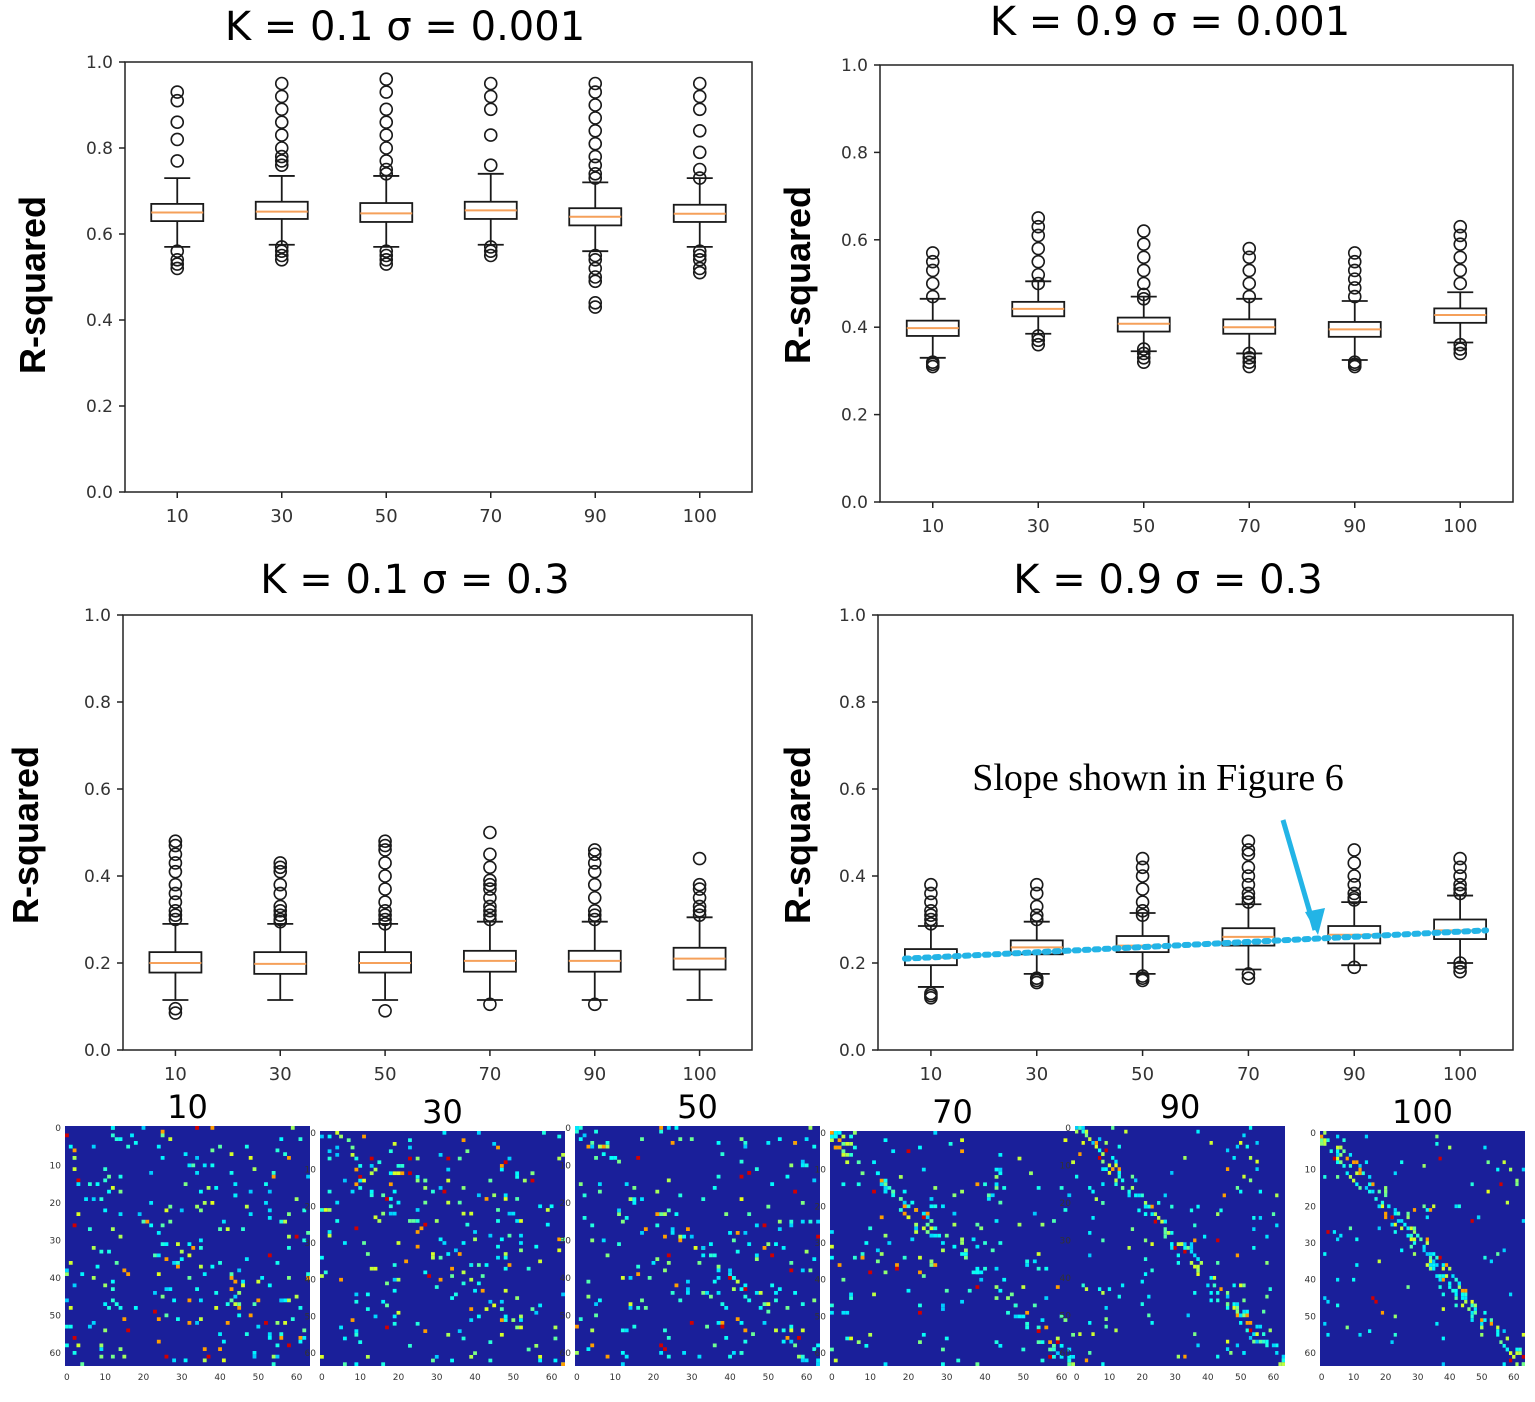 This screenshot has height=1402, width=1535. Describe the element at coordinates (1066, 1166) in the screenshot. I see `heatmap-y-tick: 10` at that location.